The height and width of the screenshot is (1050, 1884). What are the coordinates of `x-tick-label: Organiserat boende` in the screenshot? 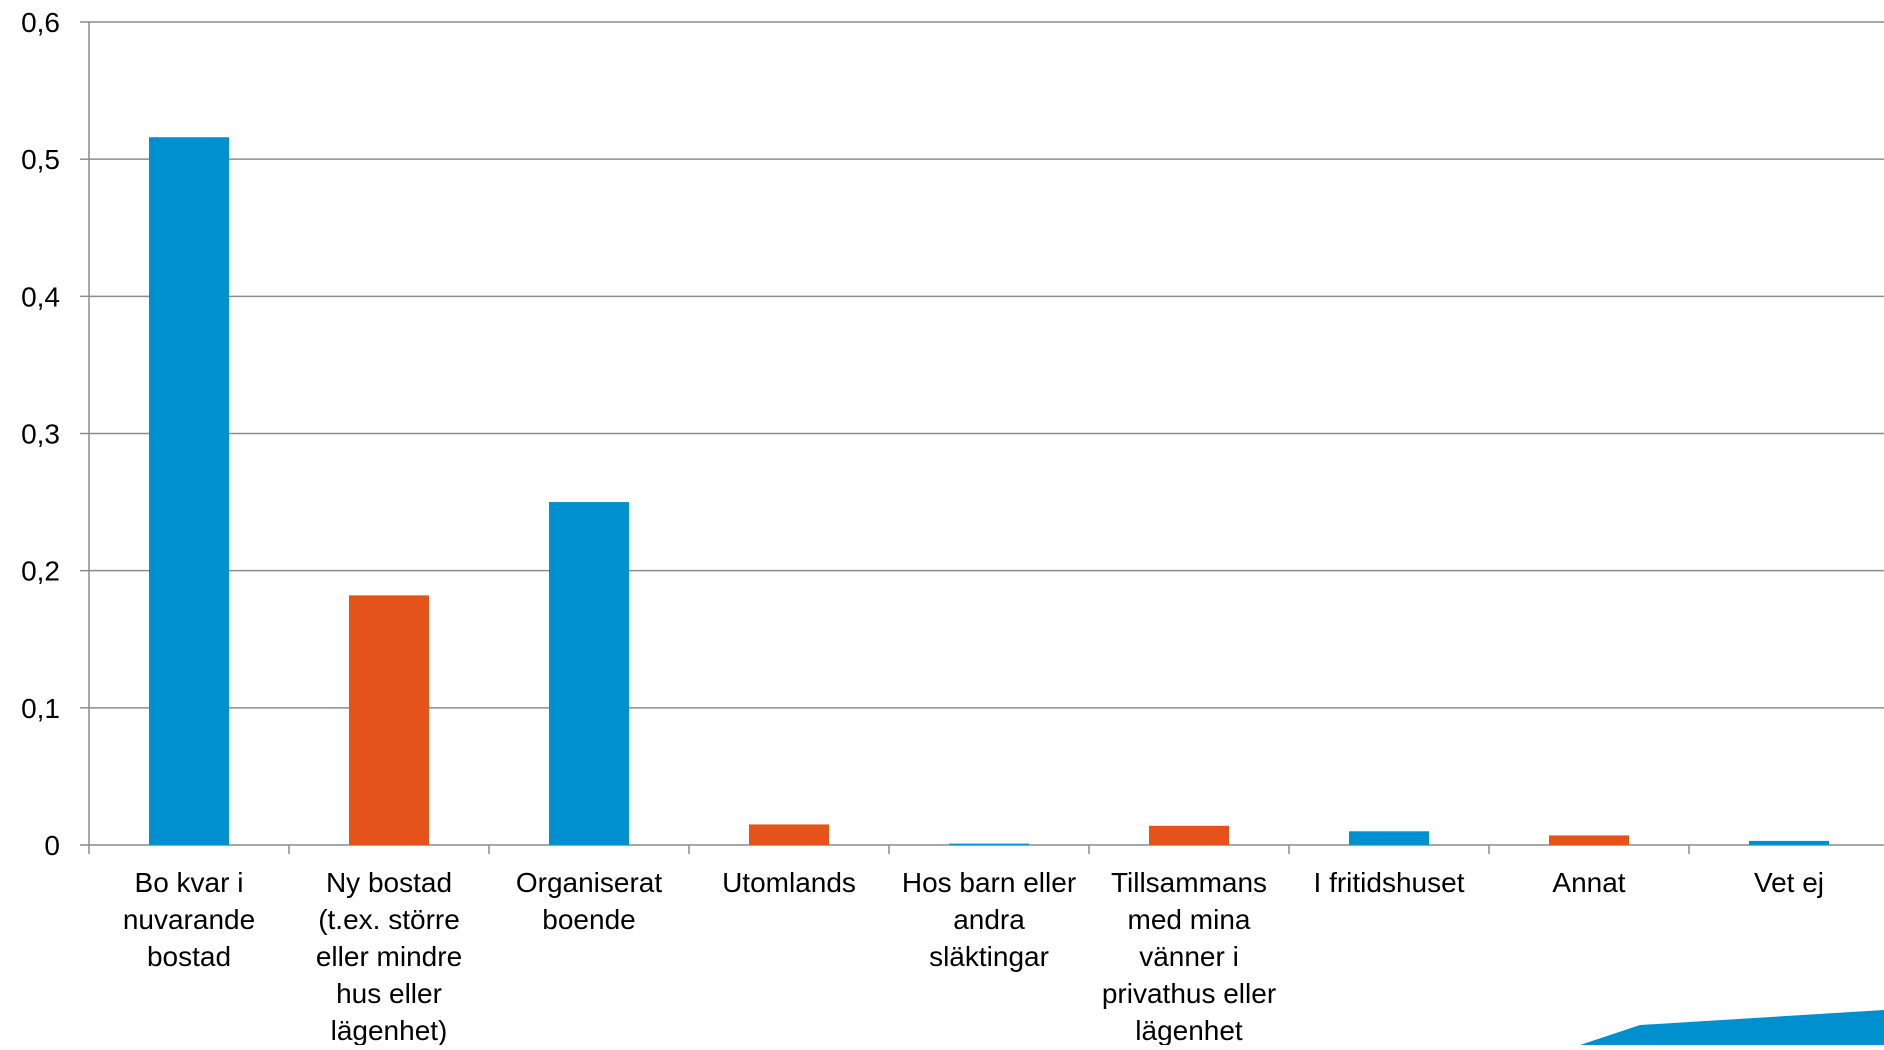 It's located at (589, 901).